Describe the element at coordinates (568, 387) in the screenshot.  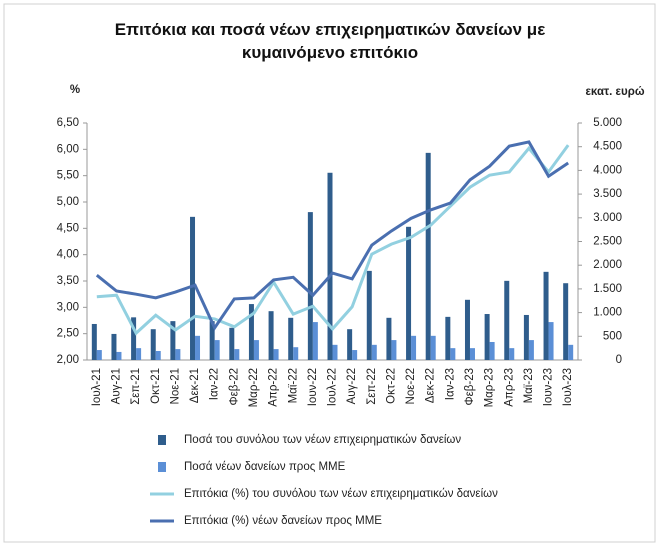
I see `x-tick-label: Ιουλ-23` at that location.